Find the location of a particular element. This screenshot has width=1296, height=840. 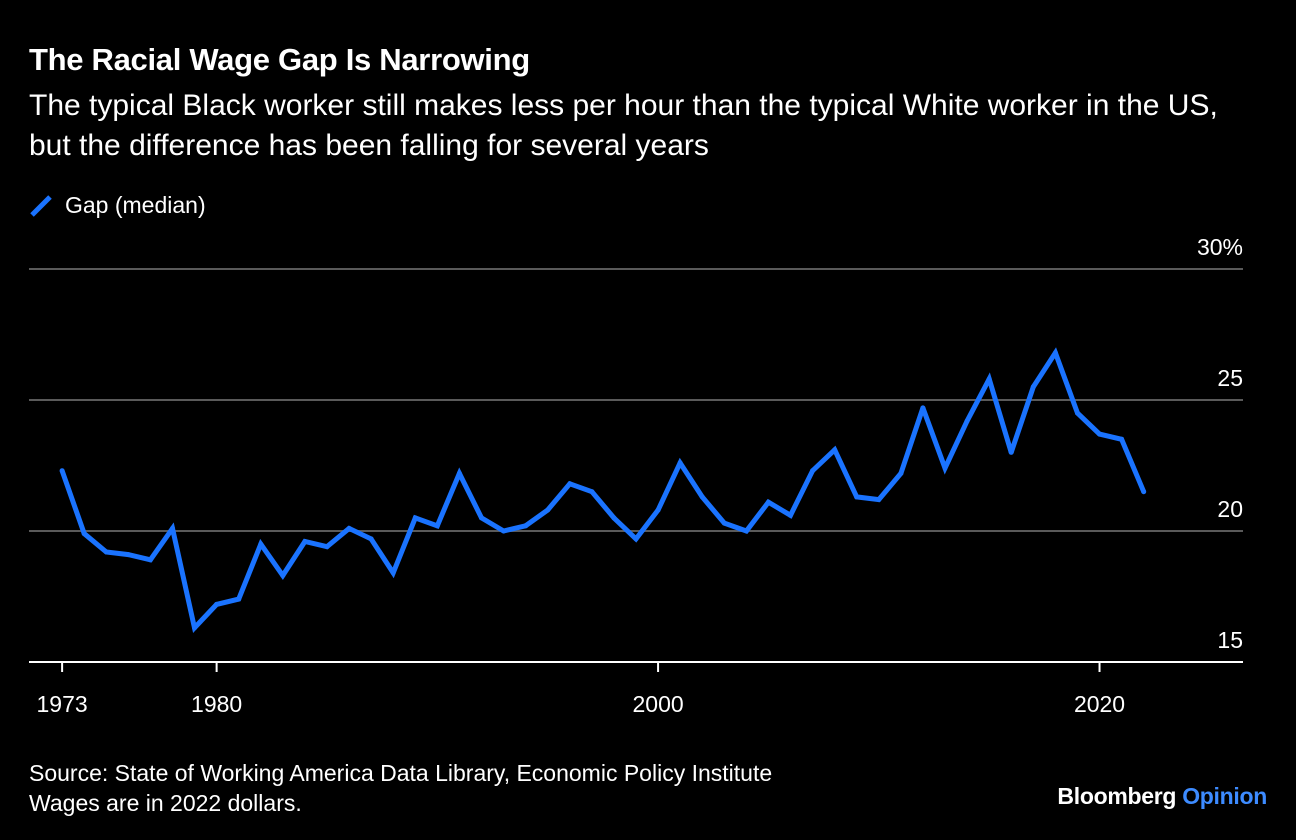

x-tick-label-2020: 2020 is located at coordinates (1099, 704).